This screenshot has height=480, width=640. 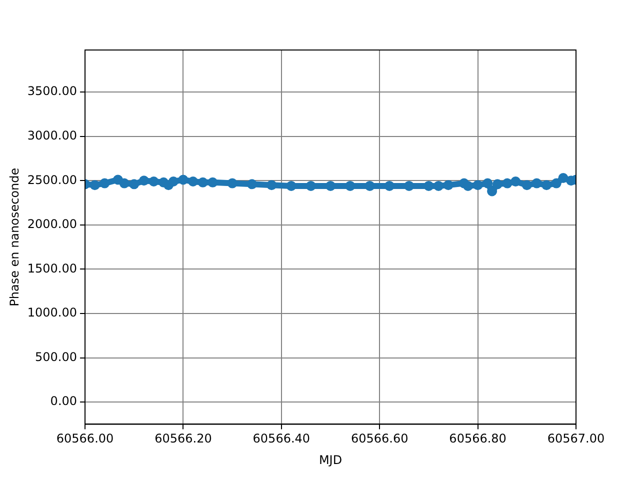 I want to click on y-tick-label: 2500.00, so click(x=52, y=179).